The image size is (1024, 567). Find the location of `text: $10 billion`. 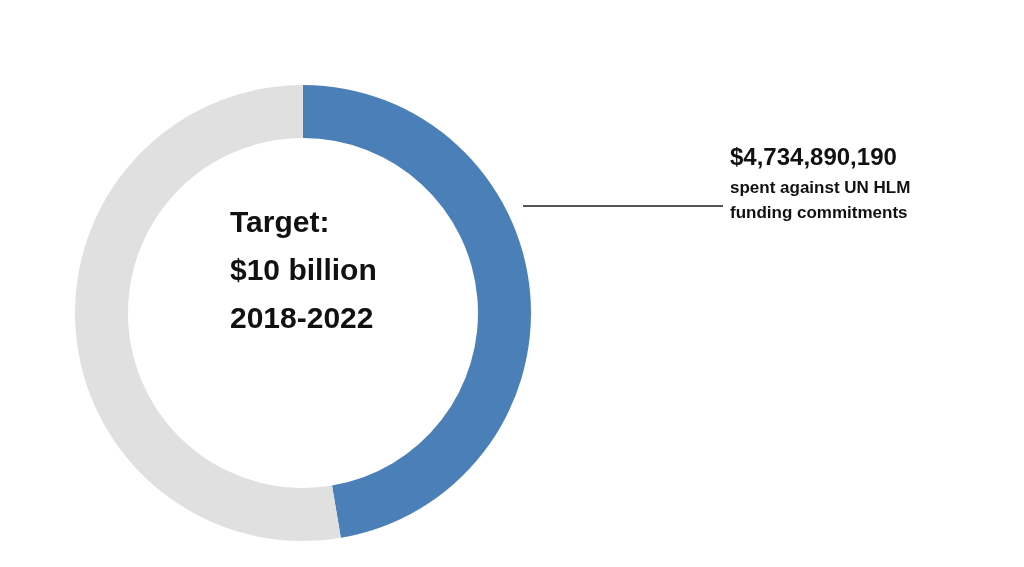

text: $10 billion is located at coordinates (303, 270).